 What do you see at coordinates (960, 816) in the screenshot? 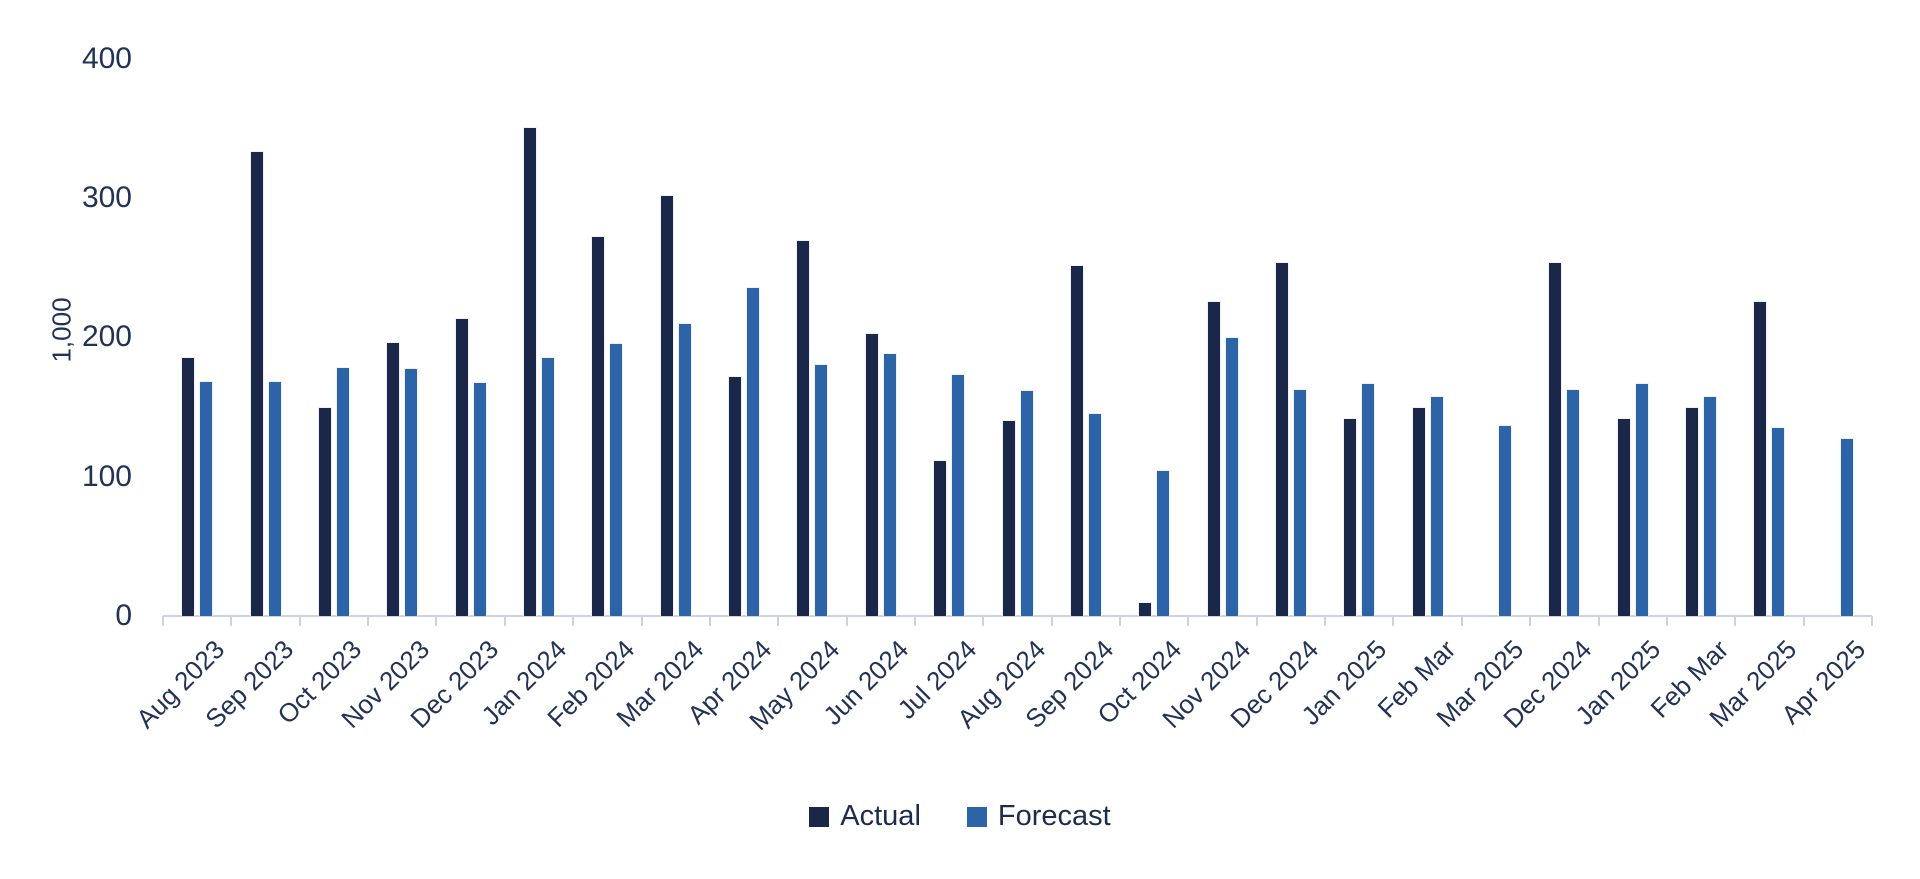
I see `legend: Actual Forecast` at bounding box center [960, 816].